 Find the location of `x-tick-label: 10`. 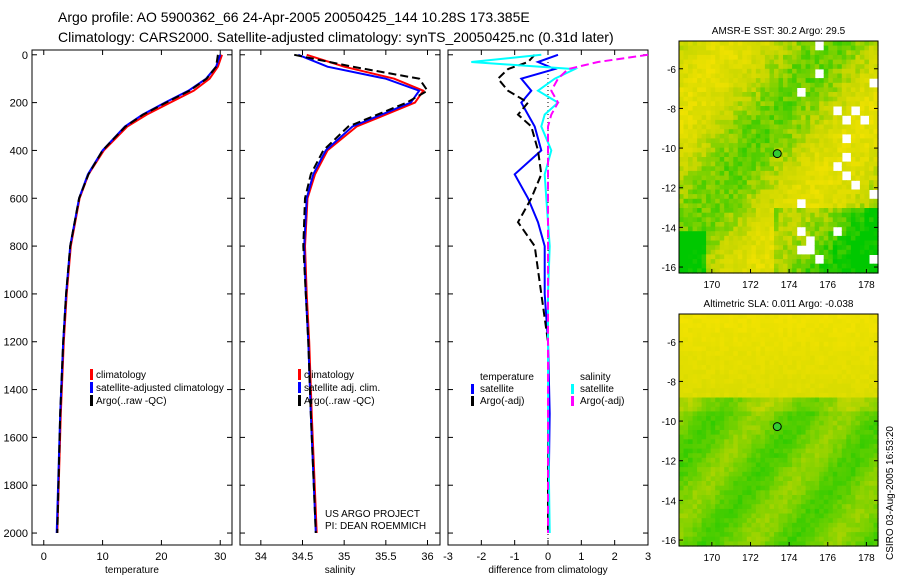

x-tick-label: 10 is located at coordinates (102, 557).